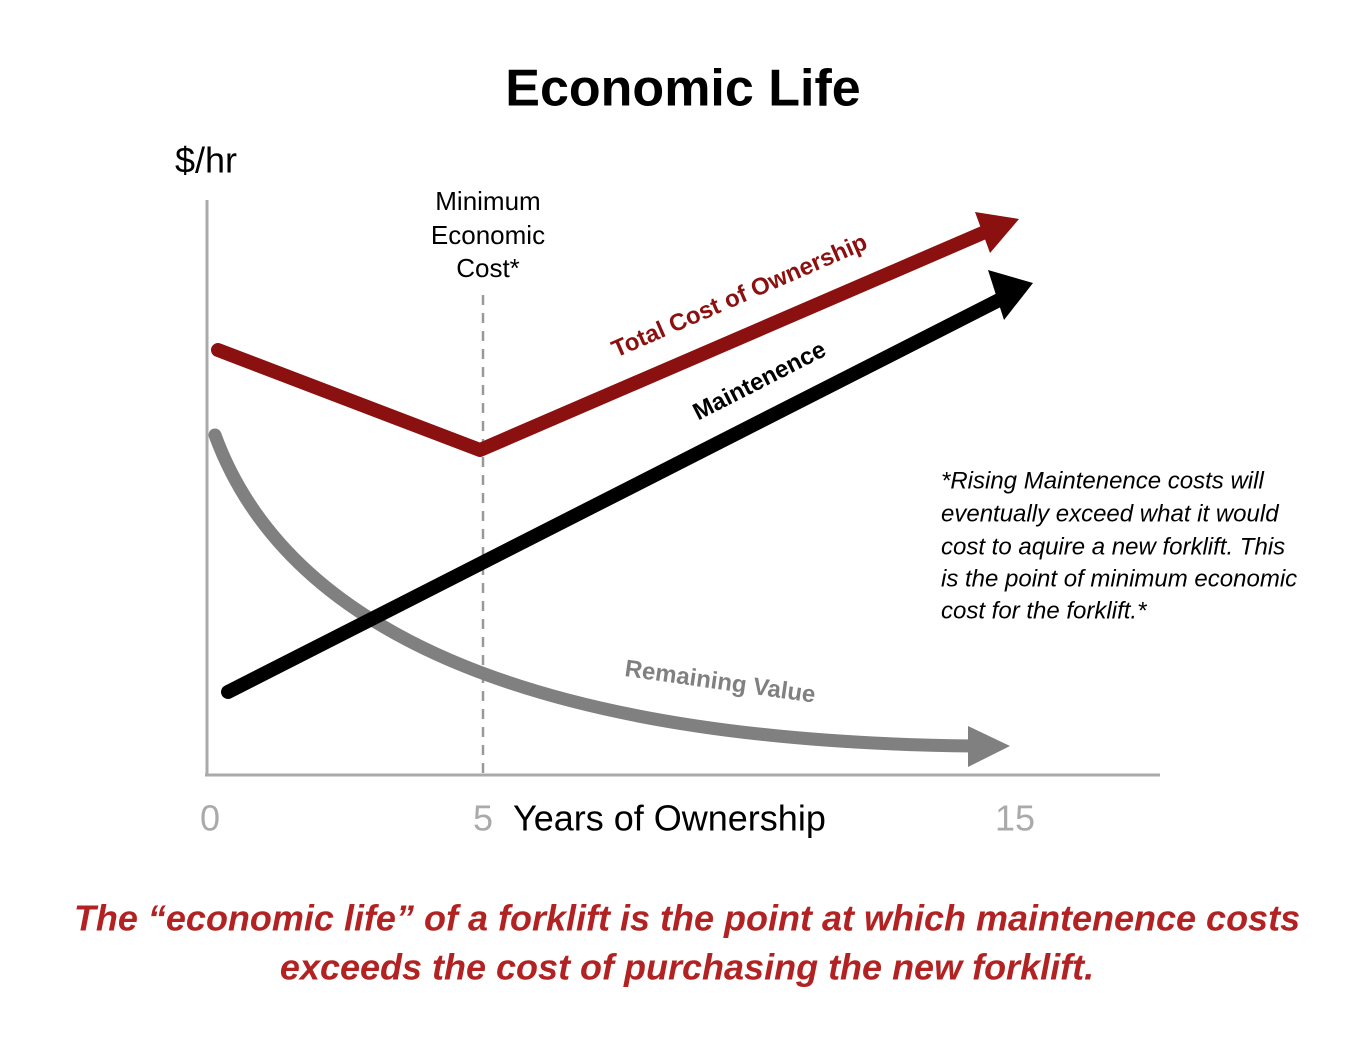  Describe the element at coordinates (1015, 818) in the screenshot. I see `x-tick-label: 15` at that location.